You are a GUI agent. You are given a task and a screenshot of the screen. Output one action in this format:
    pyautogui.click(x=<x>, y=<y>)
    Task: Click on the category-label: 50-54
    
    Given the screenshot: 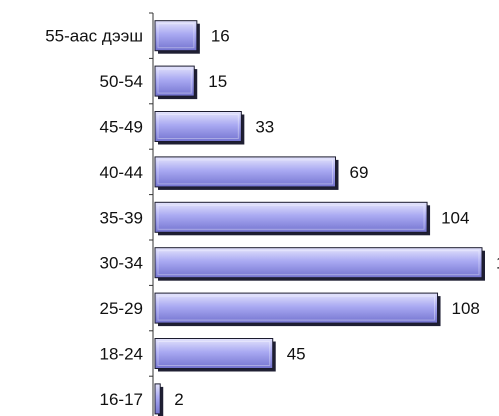 What is the action you would take?
    pyautogui.click(x=121, y=81)
    